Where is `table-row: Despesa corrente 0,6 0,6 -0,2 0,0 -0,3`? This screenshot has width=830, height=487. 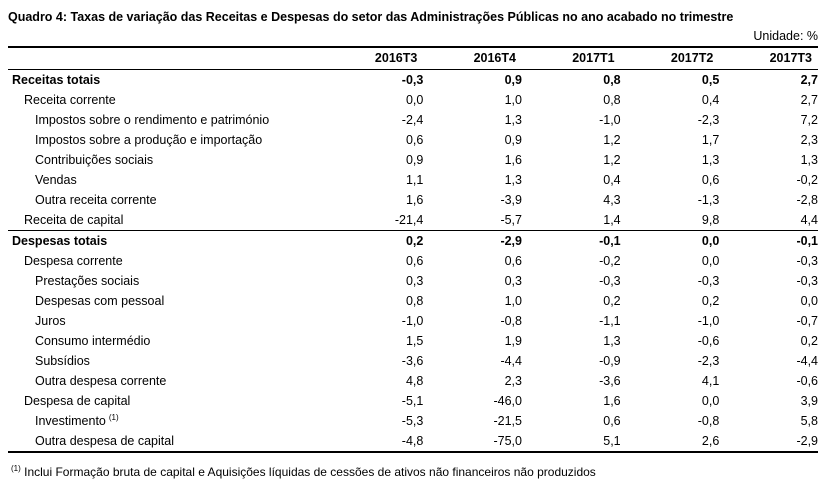 table-row: Despesa corrente 0,6 0,6 -0,2 0,0 -0,3 is located at coordinates (413, 261).